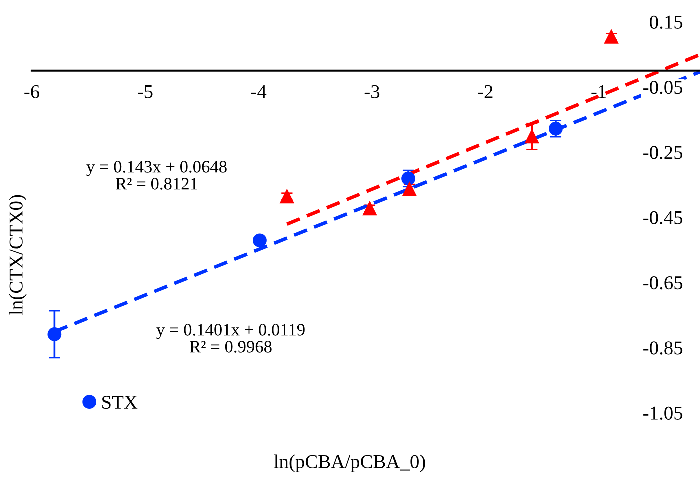 The height and width of the screenshot is (481, 700). What do you see at coordinates (663, 413) in the screenshot?
I see `y-tick-label: -1.05` at bounding box center [663, 413].